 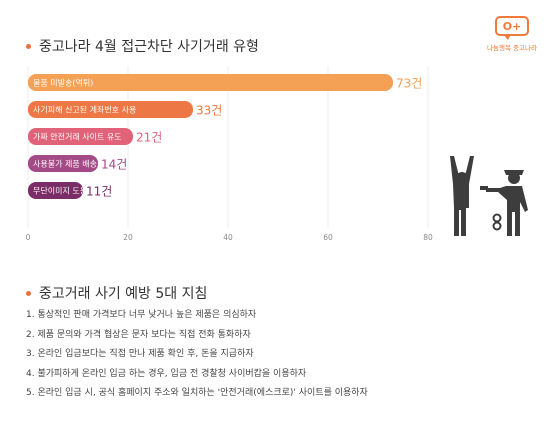 What do you see at coordinates (140, 354) in the screenshot?
I see `guideline-item: 3. 온라인 입금보다는 직접 만나 제품 확인 후, 돈을 지급하자` at bounding box center [140, 354].